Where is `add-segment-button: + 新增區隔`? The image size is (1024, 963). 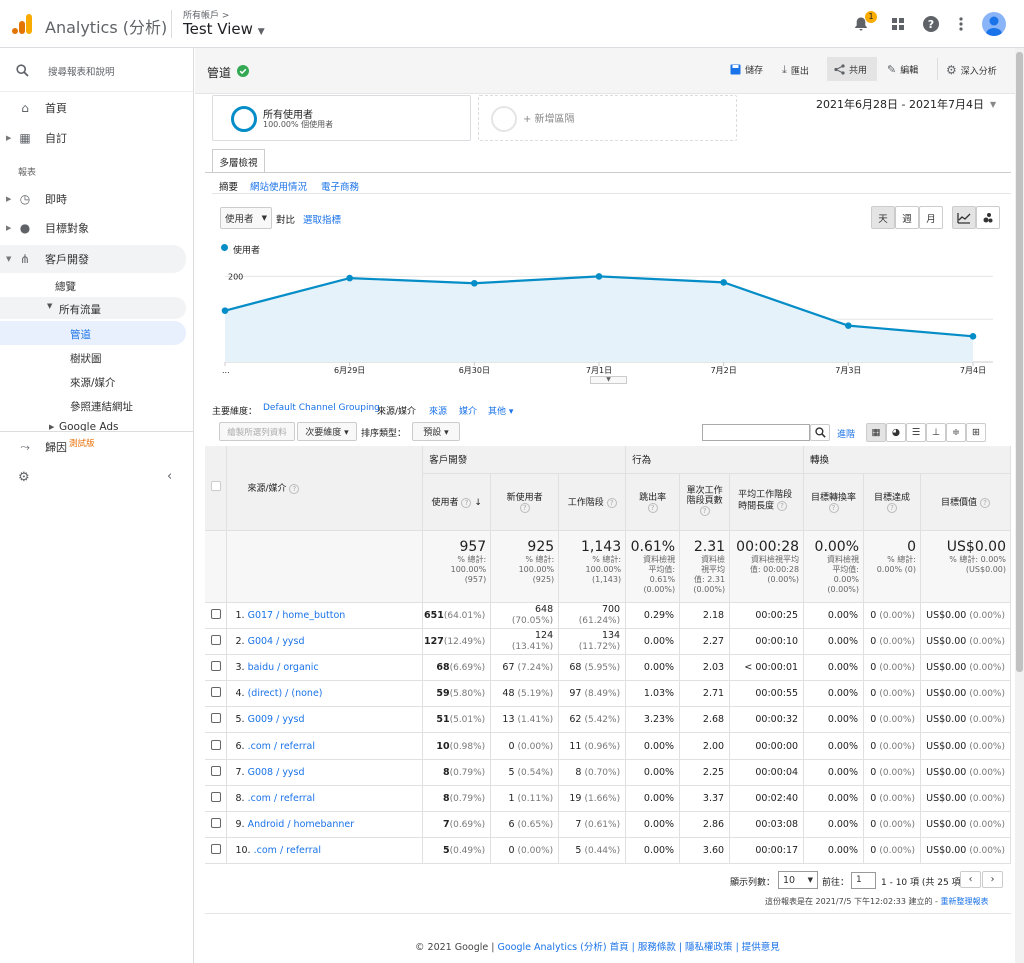 add-segment-button: + 新增區隔 is located at coordinates (607, 118).